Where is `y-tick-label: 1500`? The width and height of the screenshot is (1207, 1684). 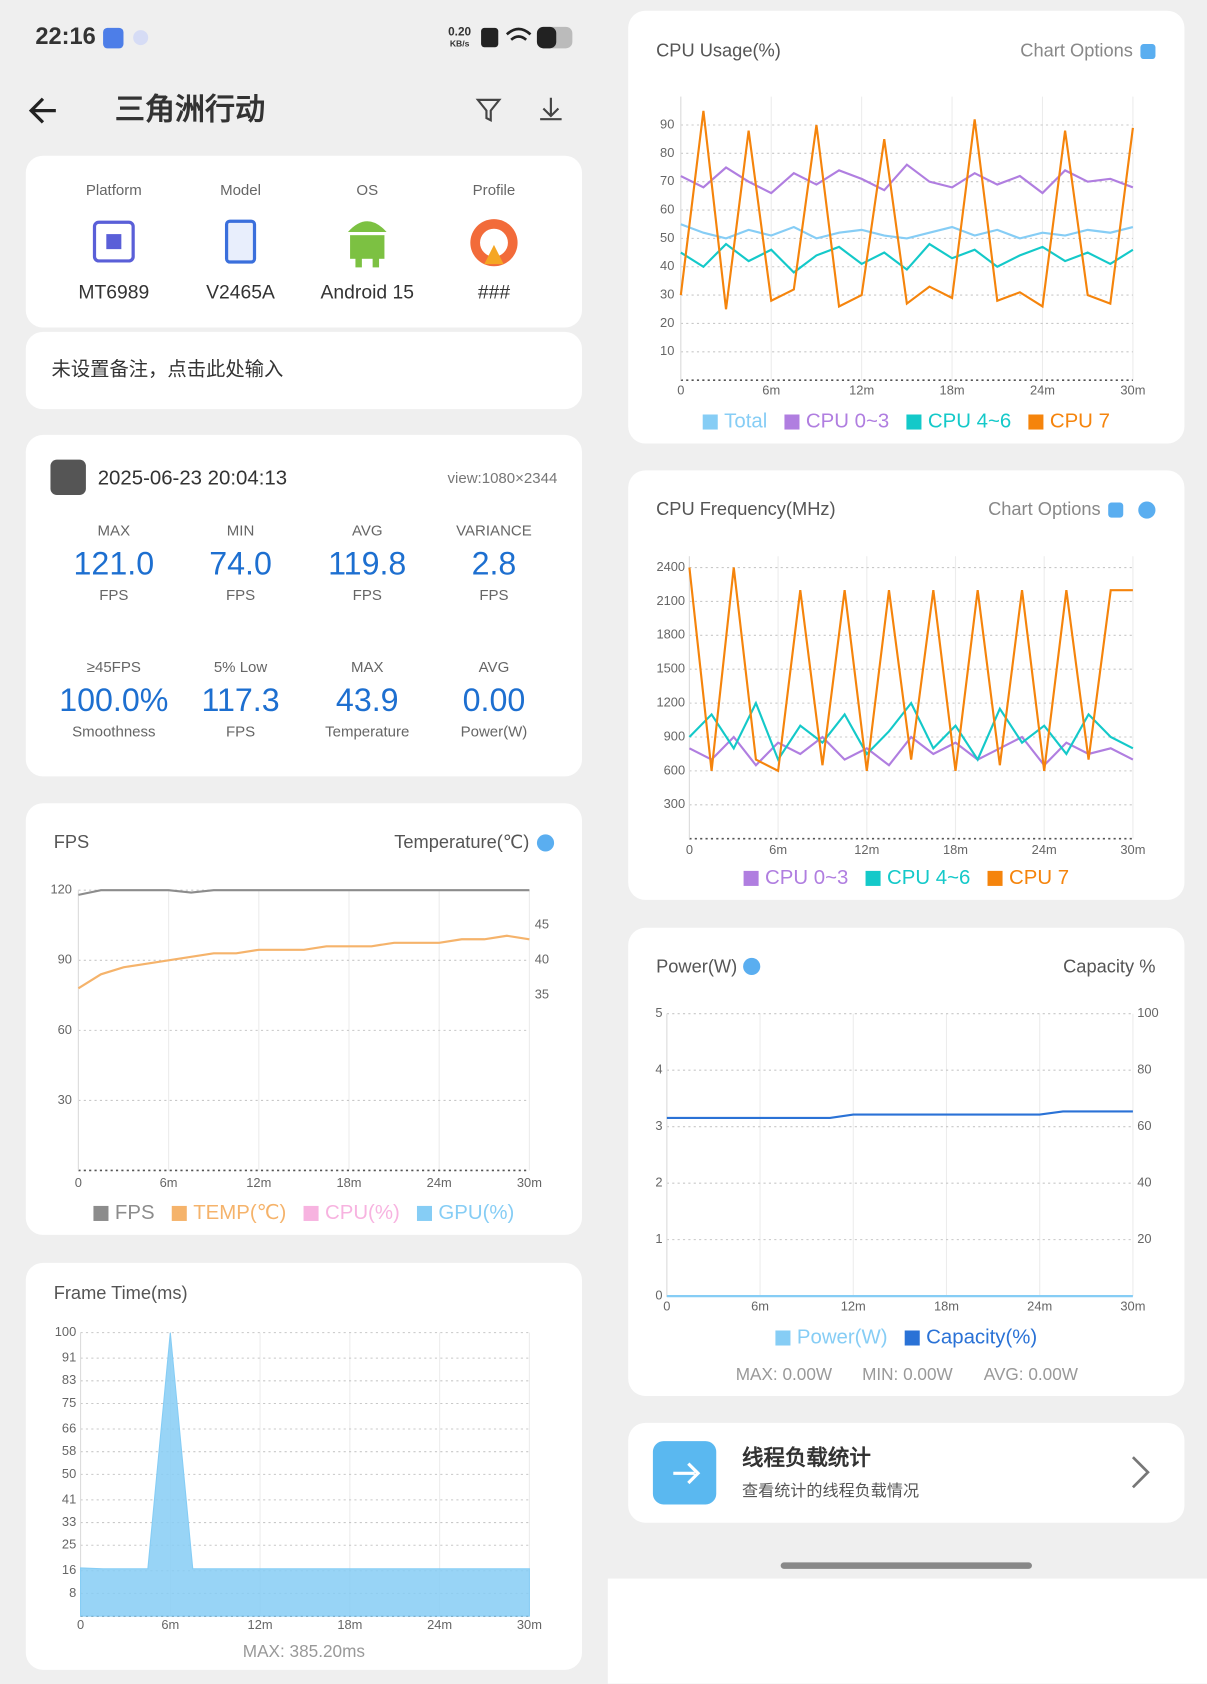
y-tick-label: 1500 is located at coordinates (670, 668).